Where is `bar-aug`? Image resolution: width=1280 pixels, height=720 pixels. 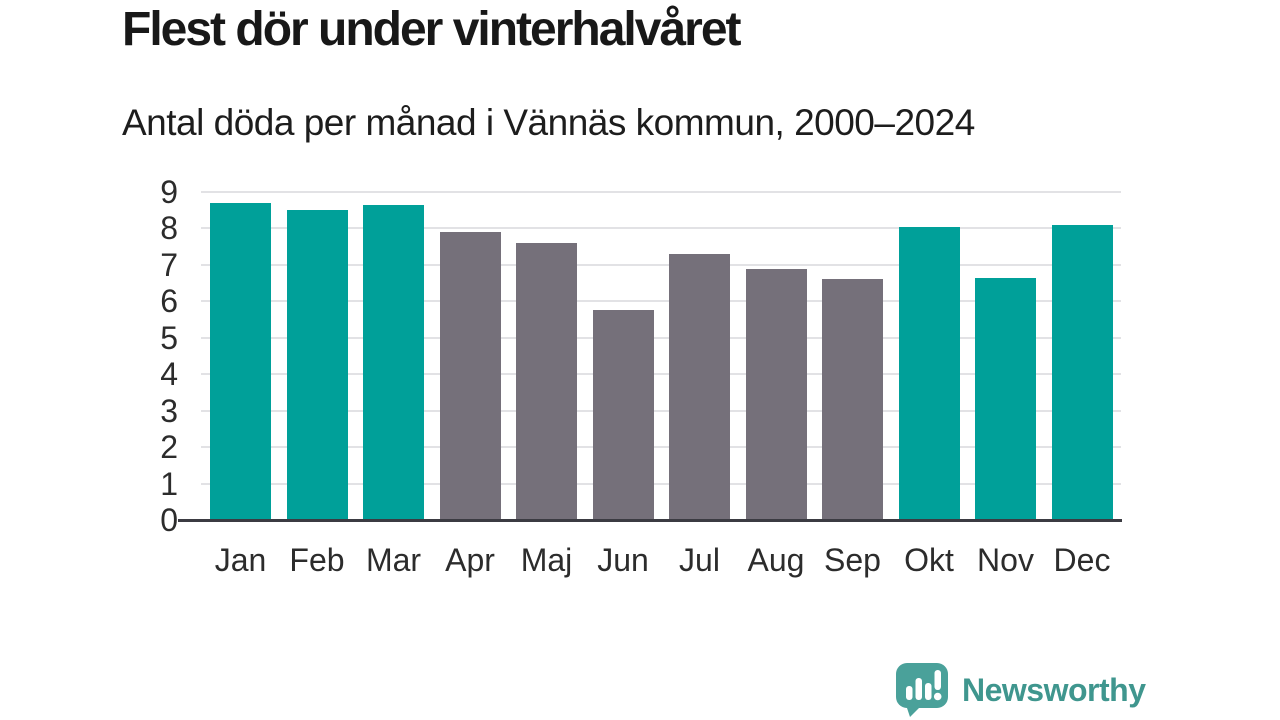 bar-aug is located at coordinates (776, 394).